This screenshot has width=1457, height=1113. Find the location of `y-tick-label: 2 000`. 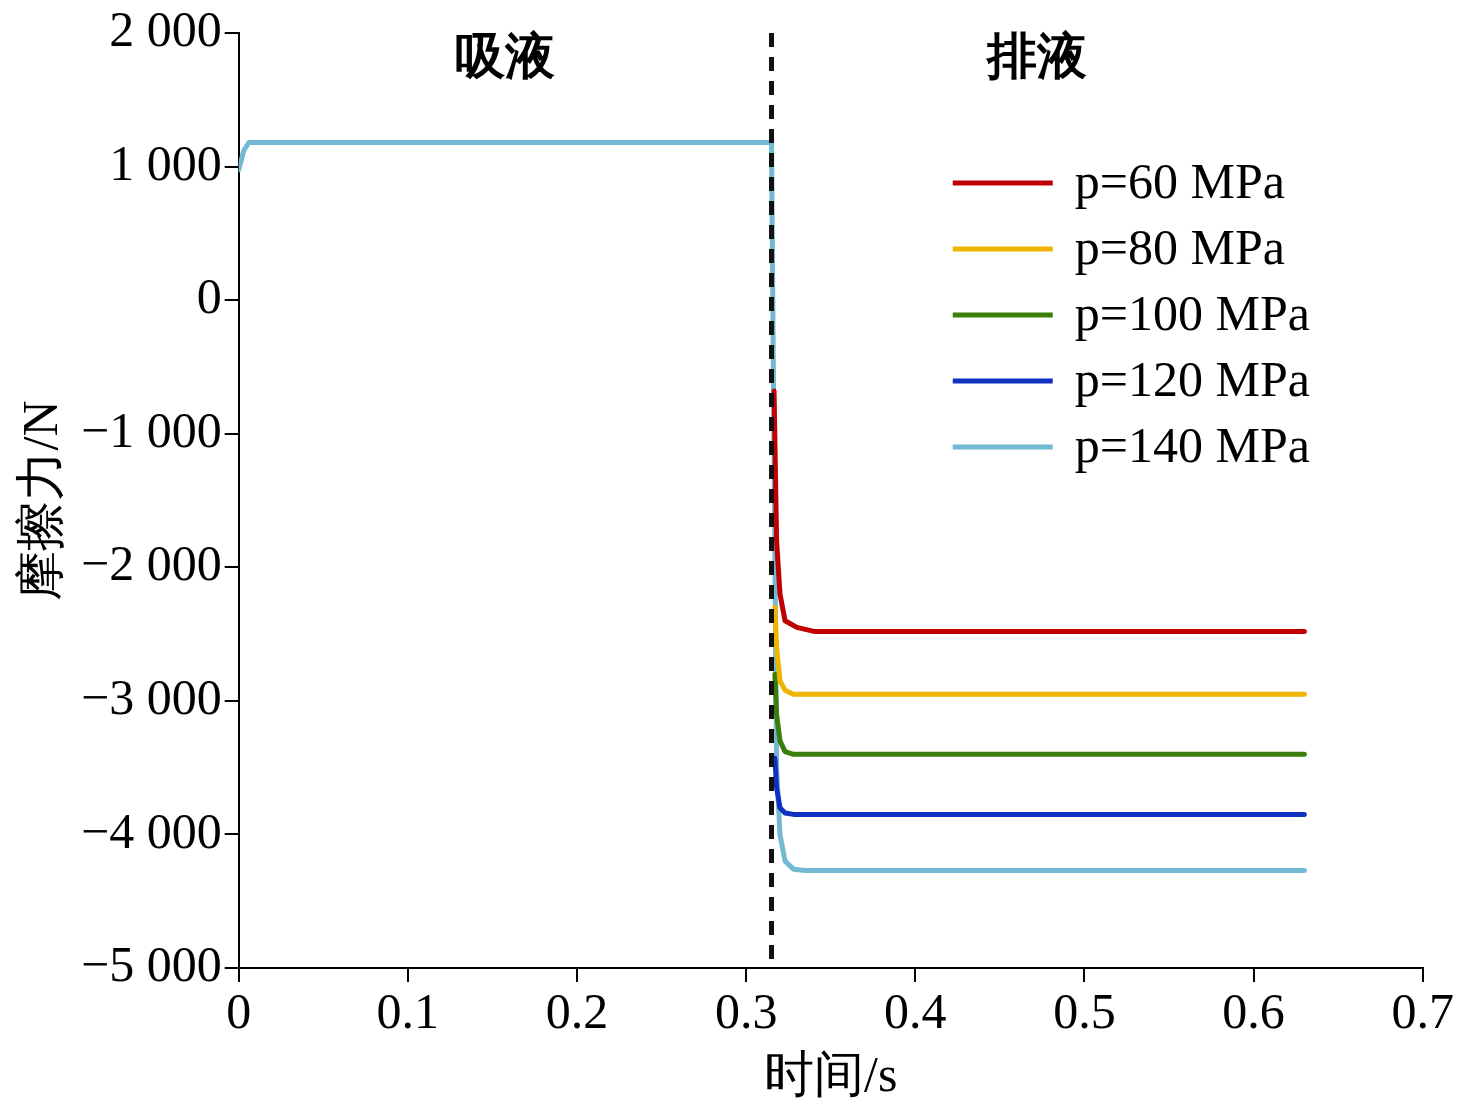

y-tick-label: 2 000 is located at coordinates (165, 29).